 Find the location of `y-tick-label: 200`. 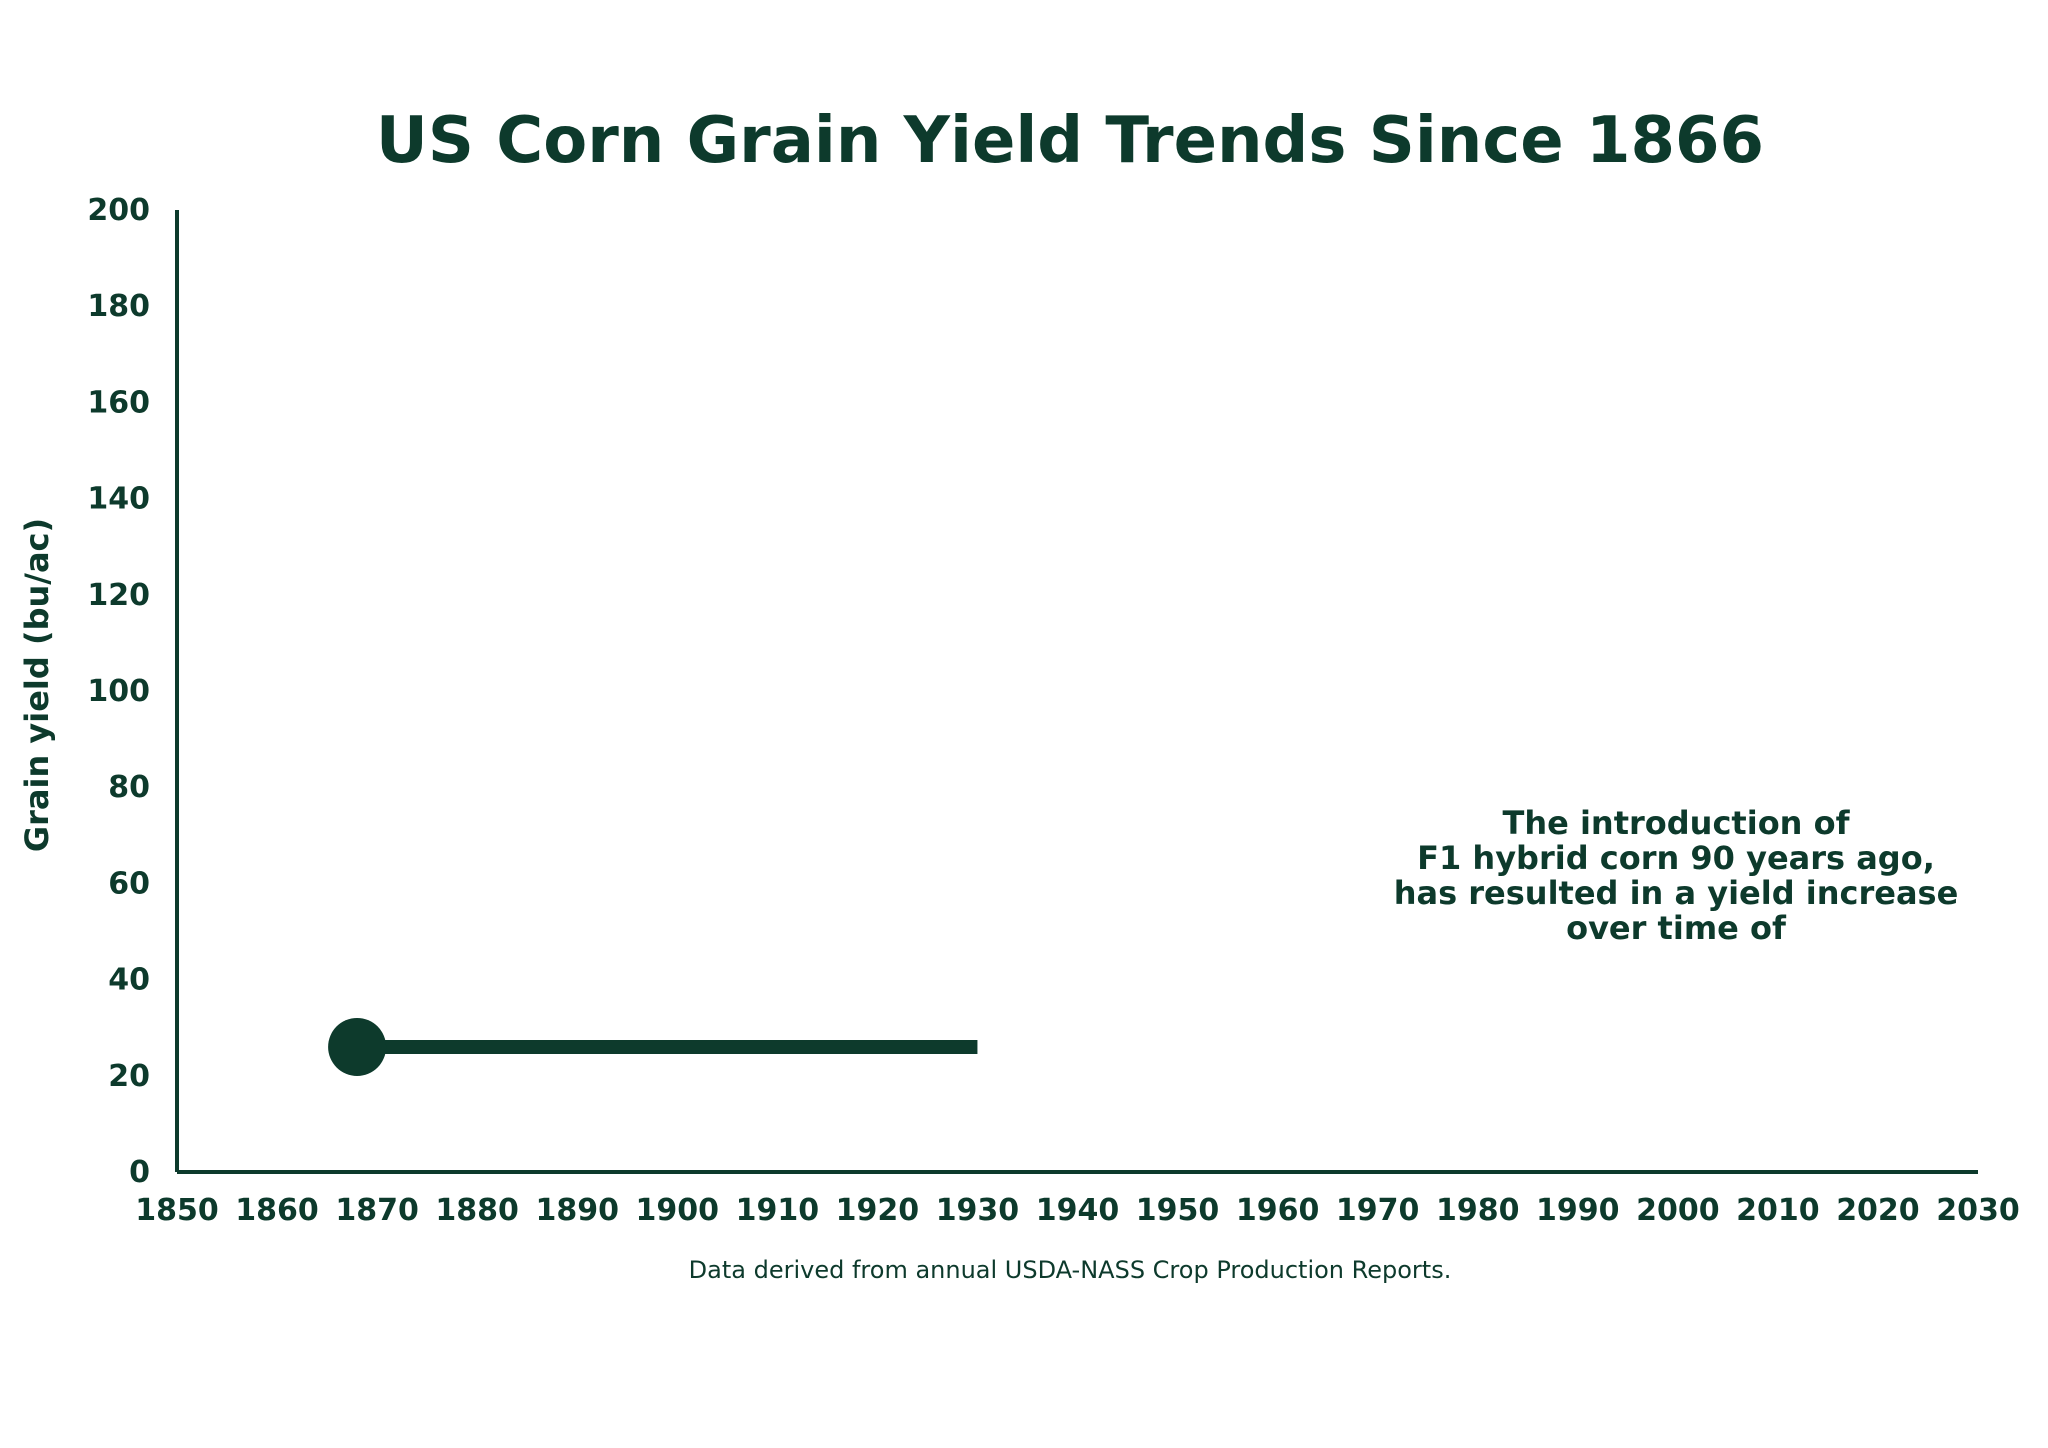

y-tick-label: 200 is located at coordinates (118, 210).